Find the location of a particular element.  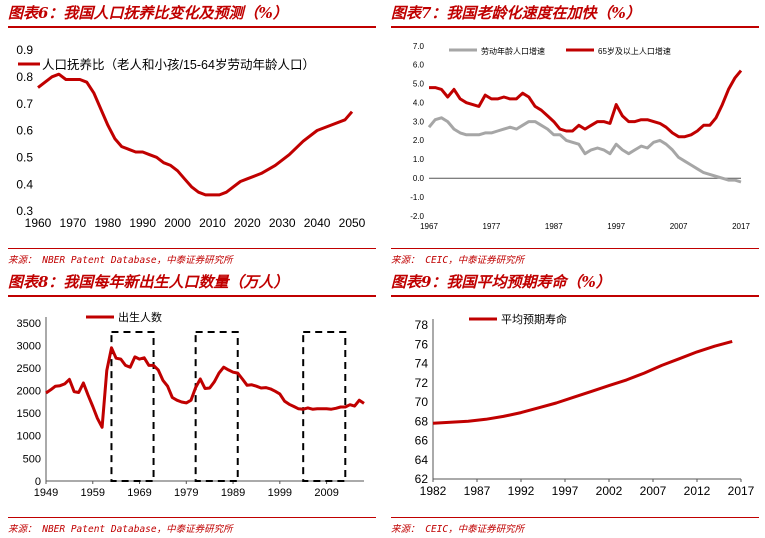

x-tick-label: 1959 is located at coordinates (93, 493).